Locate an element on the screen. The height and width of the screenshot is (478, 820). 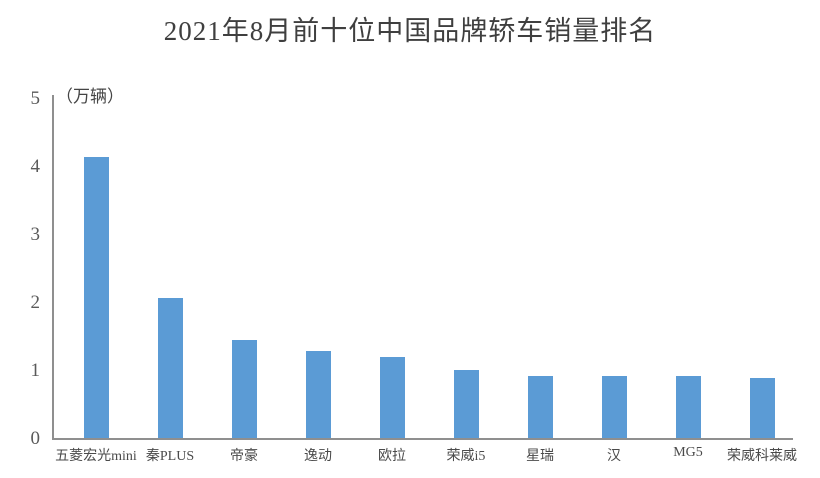
x-axis-label: 秦PLUS is located at coordinates (170, 456).